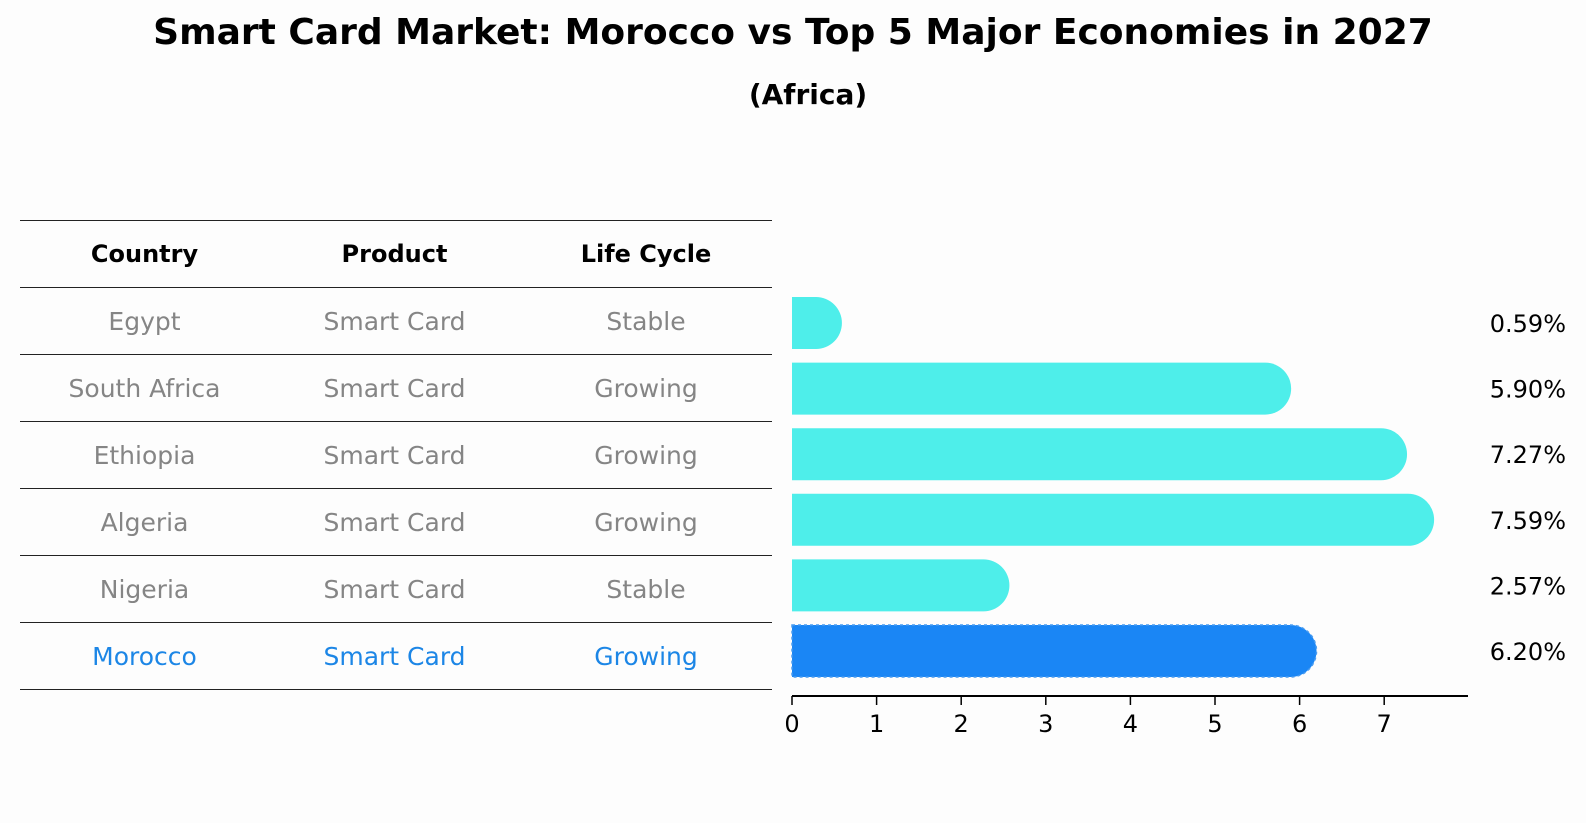 Image resolution: width=1586 pixels, height=823 pixels. Describe the element at coordinates (144, 388) in the screenshot. I see `country-cell: South Africa` at that location.